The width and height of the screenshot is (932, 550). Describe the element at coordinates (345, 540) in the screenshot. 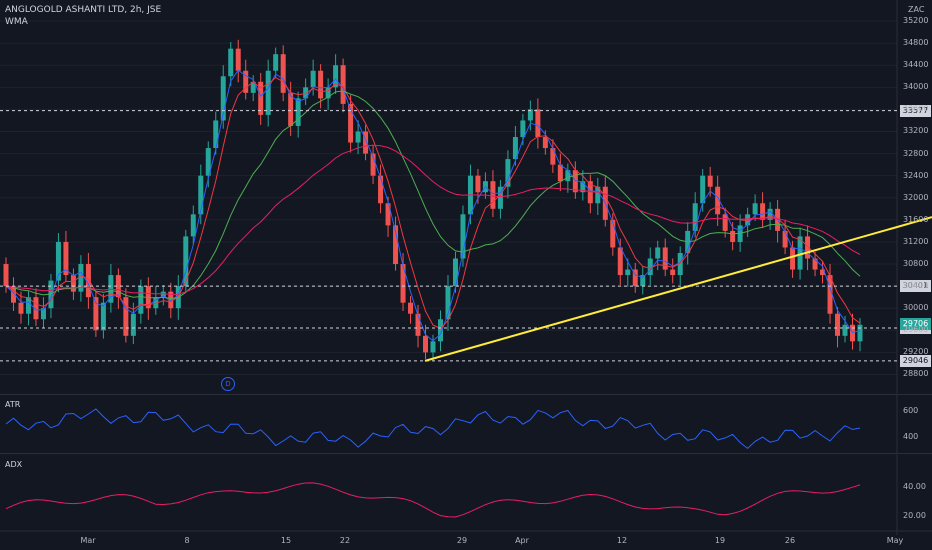

I see `time-tick-label: 22` at that location.